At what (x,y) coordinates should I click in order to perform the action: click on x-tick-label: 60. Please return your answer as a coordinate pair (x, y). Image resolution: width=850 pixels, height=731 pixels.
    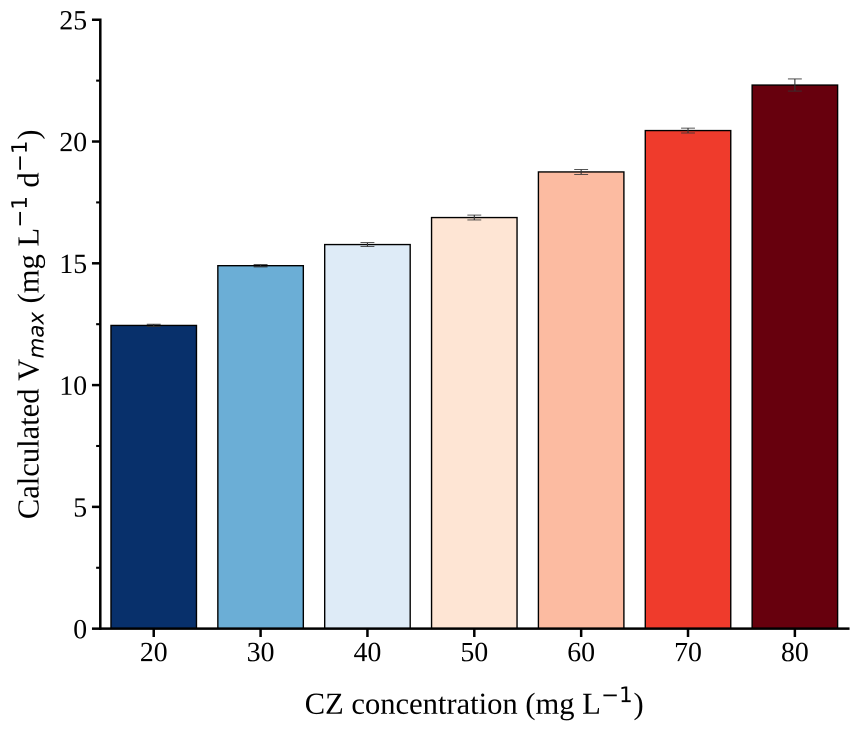
    Looking at the image, I should click on (581, 652).